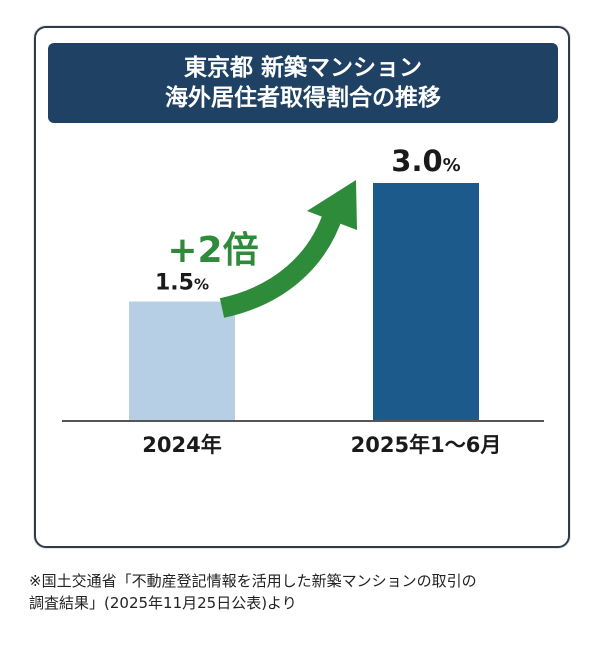 The height and width of the screenshot is (669, 589). What do you see at coordinates (303, 83) in the screenshot?
I see `chart-title: 東京都 新築マンション 海外居住者取得割合の推移` at bounding box center [303, 83].